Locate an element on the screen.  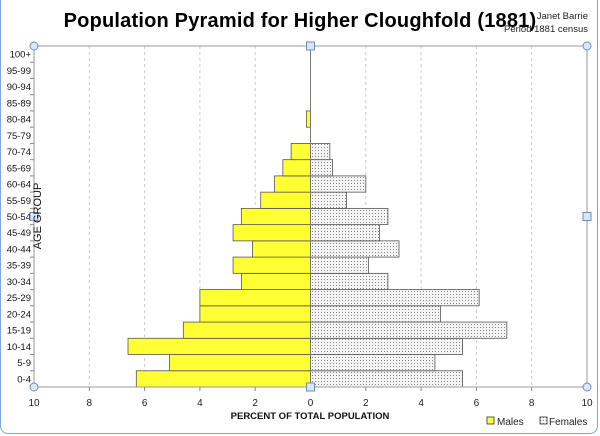
y-tick-label: 75-79 is located at coordinates (19, 136).